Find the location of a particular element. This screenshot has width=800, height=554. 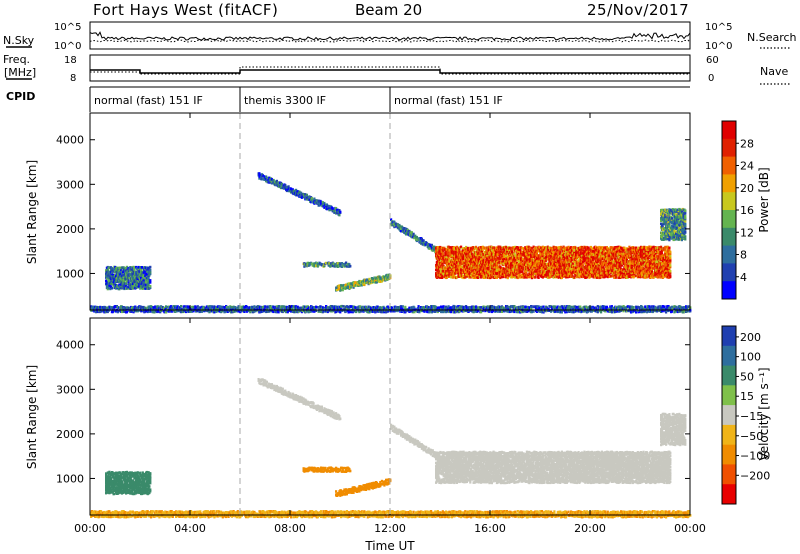

cpid-segment-label: normal (fast) 151 IF is located at coordinates (448, 100).